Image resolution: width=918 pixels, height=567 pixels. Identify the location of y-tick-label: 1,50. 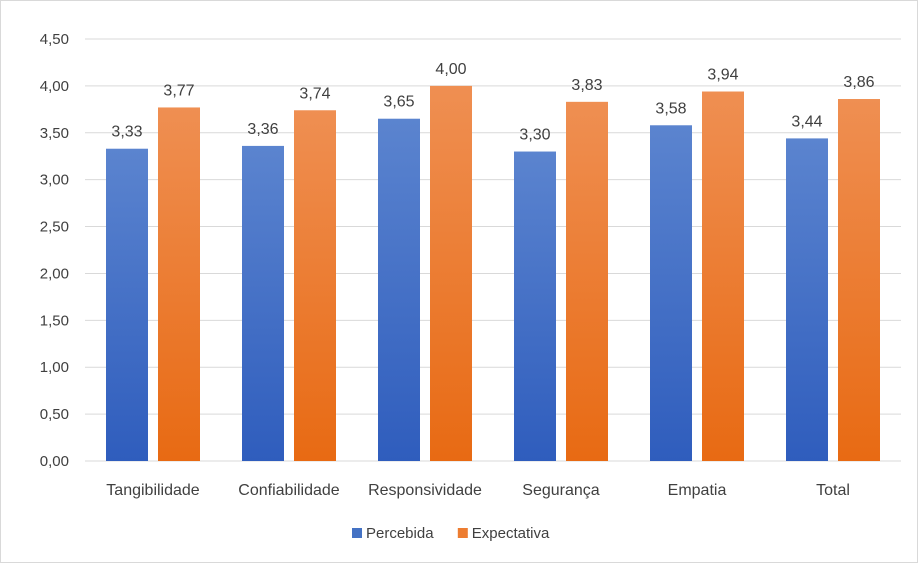
(54, 320).